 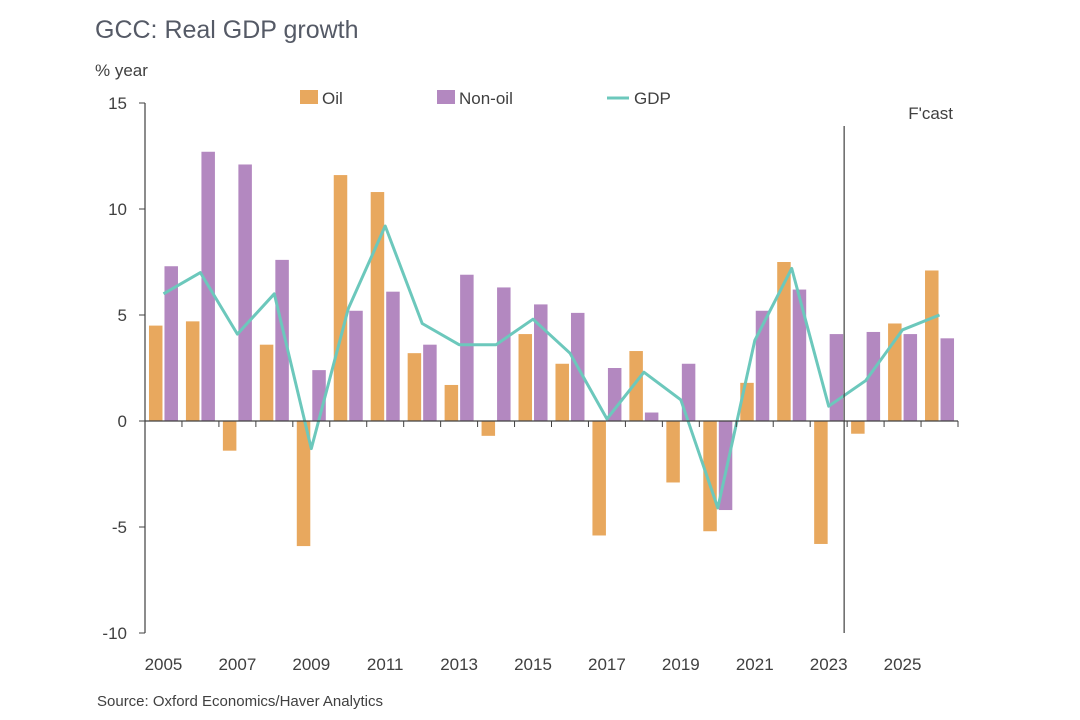 What do you see at coordinates (393, 356) in the screenshot?
I see `bar-non-oil-2011` at bounding box center [393, 356].